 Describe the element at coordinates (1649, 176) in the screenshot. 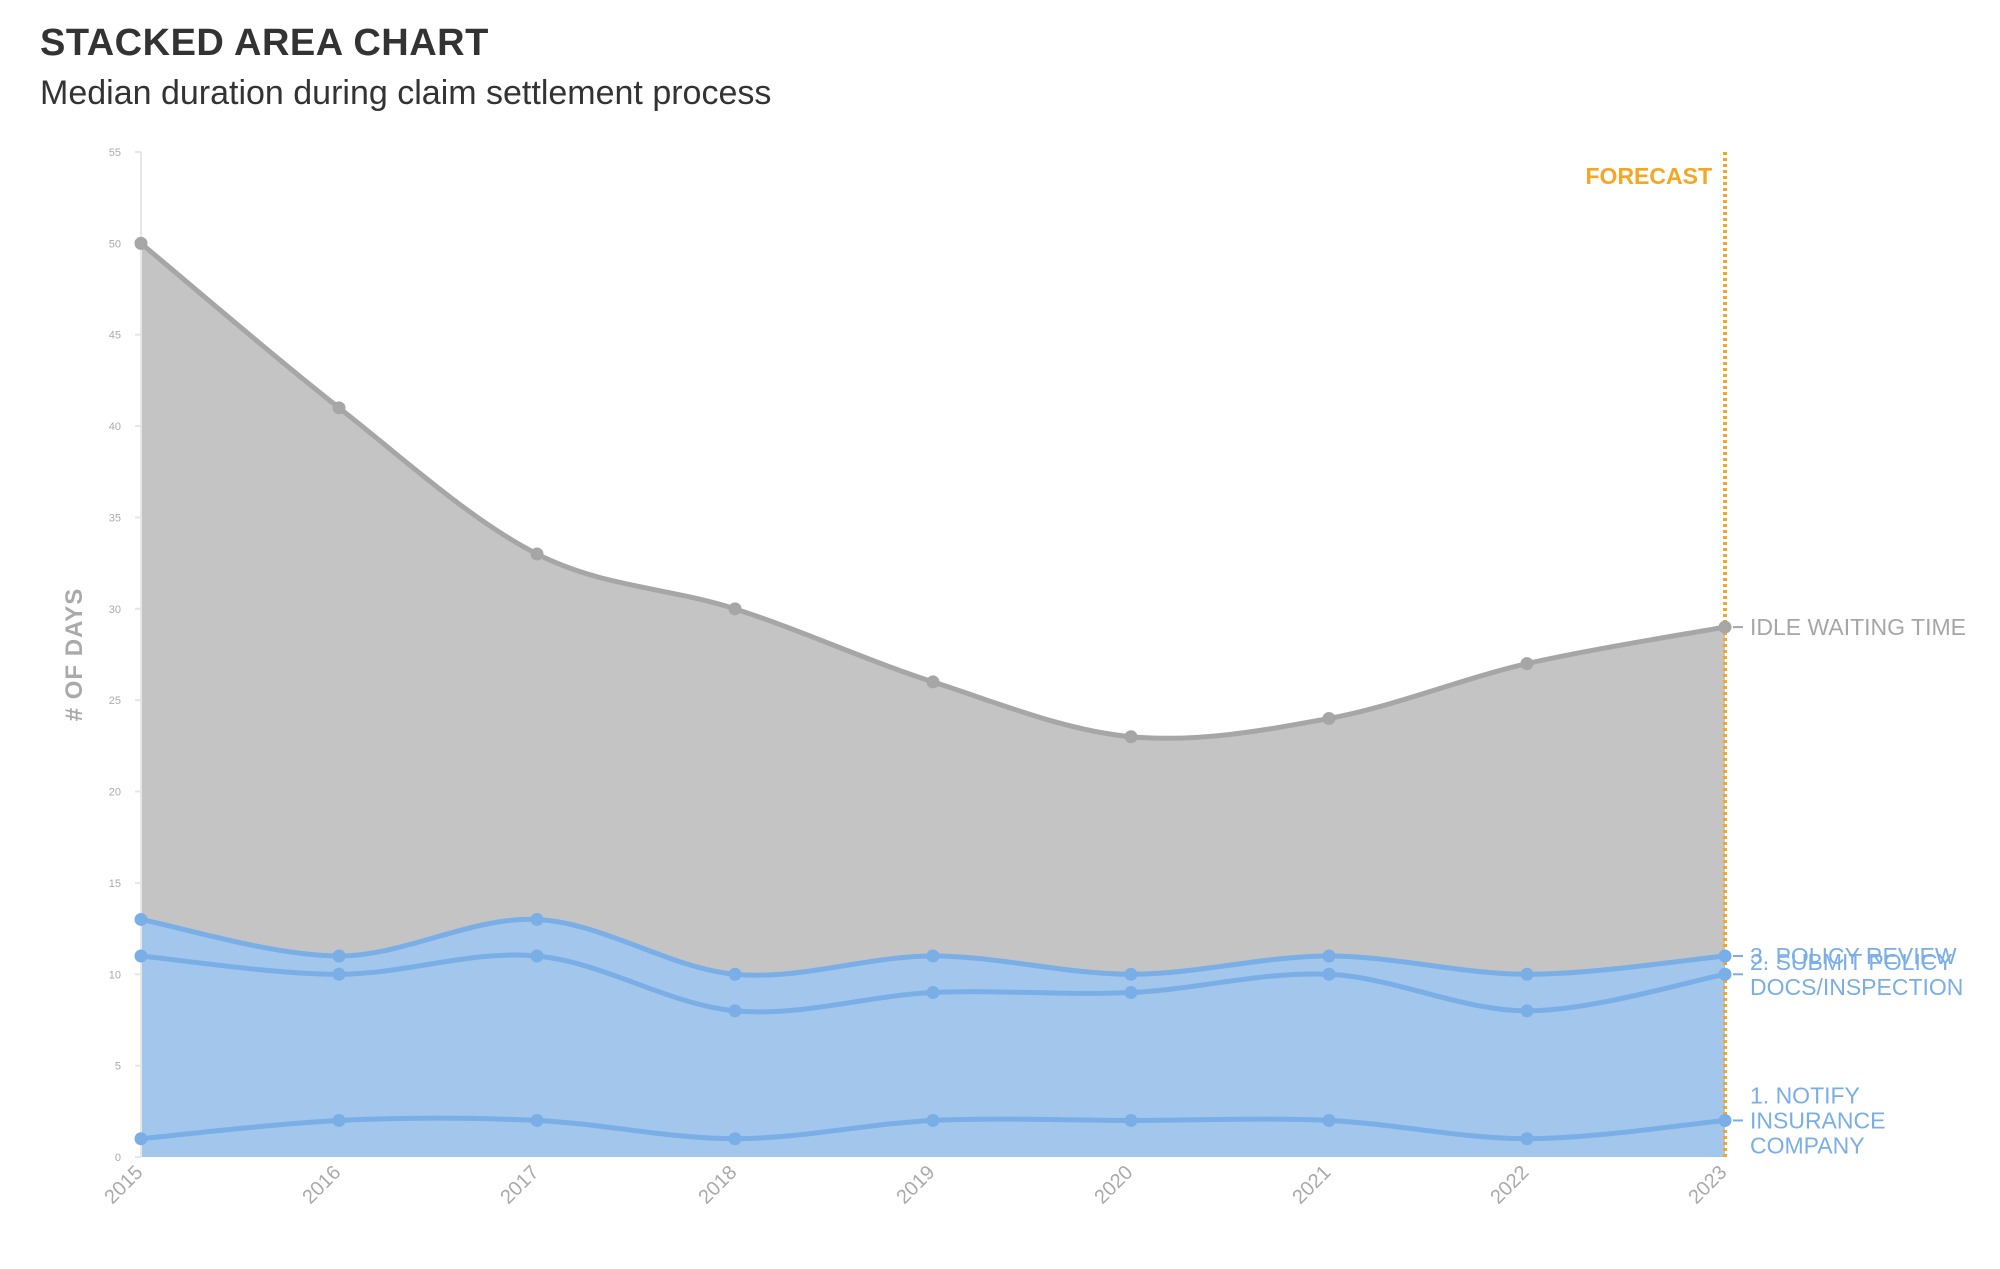

I see `forecast-label: FORECAST` at that location.